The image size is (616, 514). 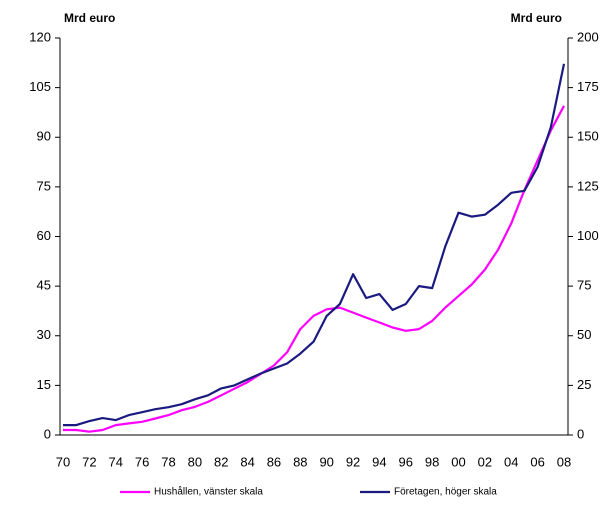 I want to click on x-tick-label: 82, so click(x=221, y=461).